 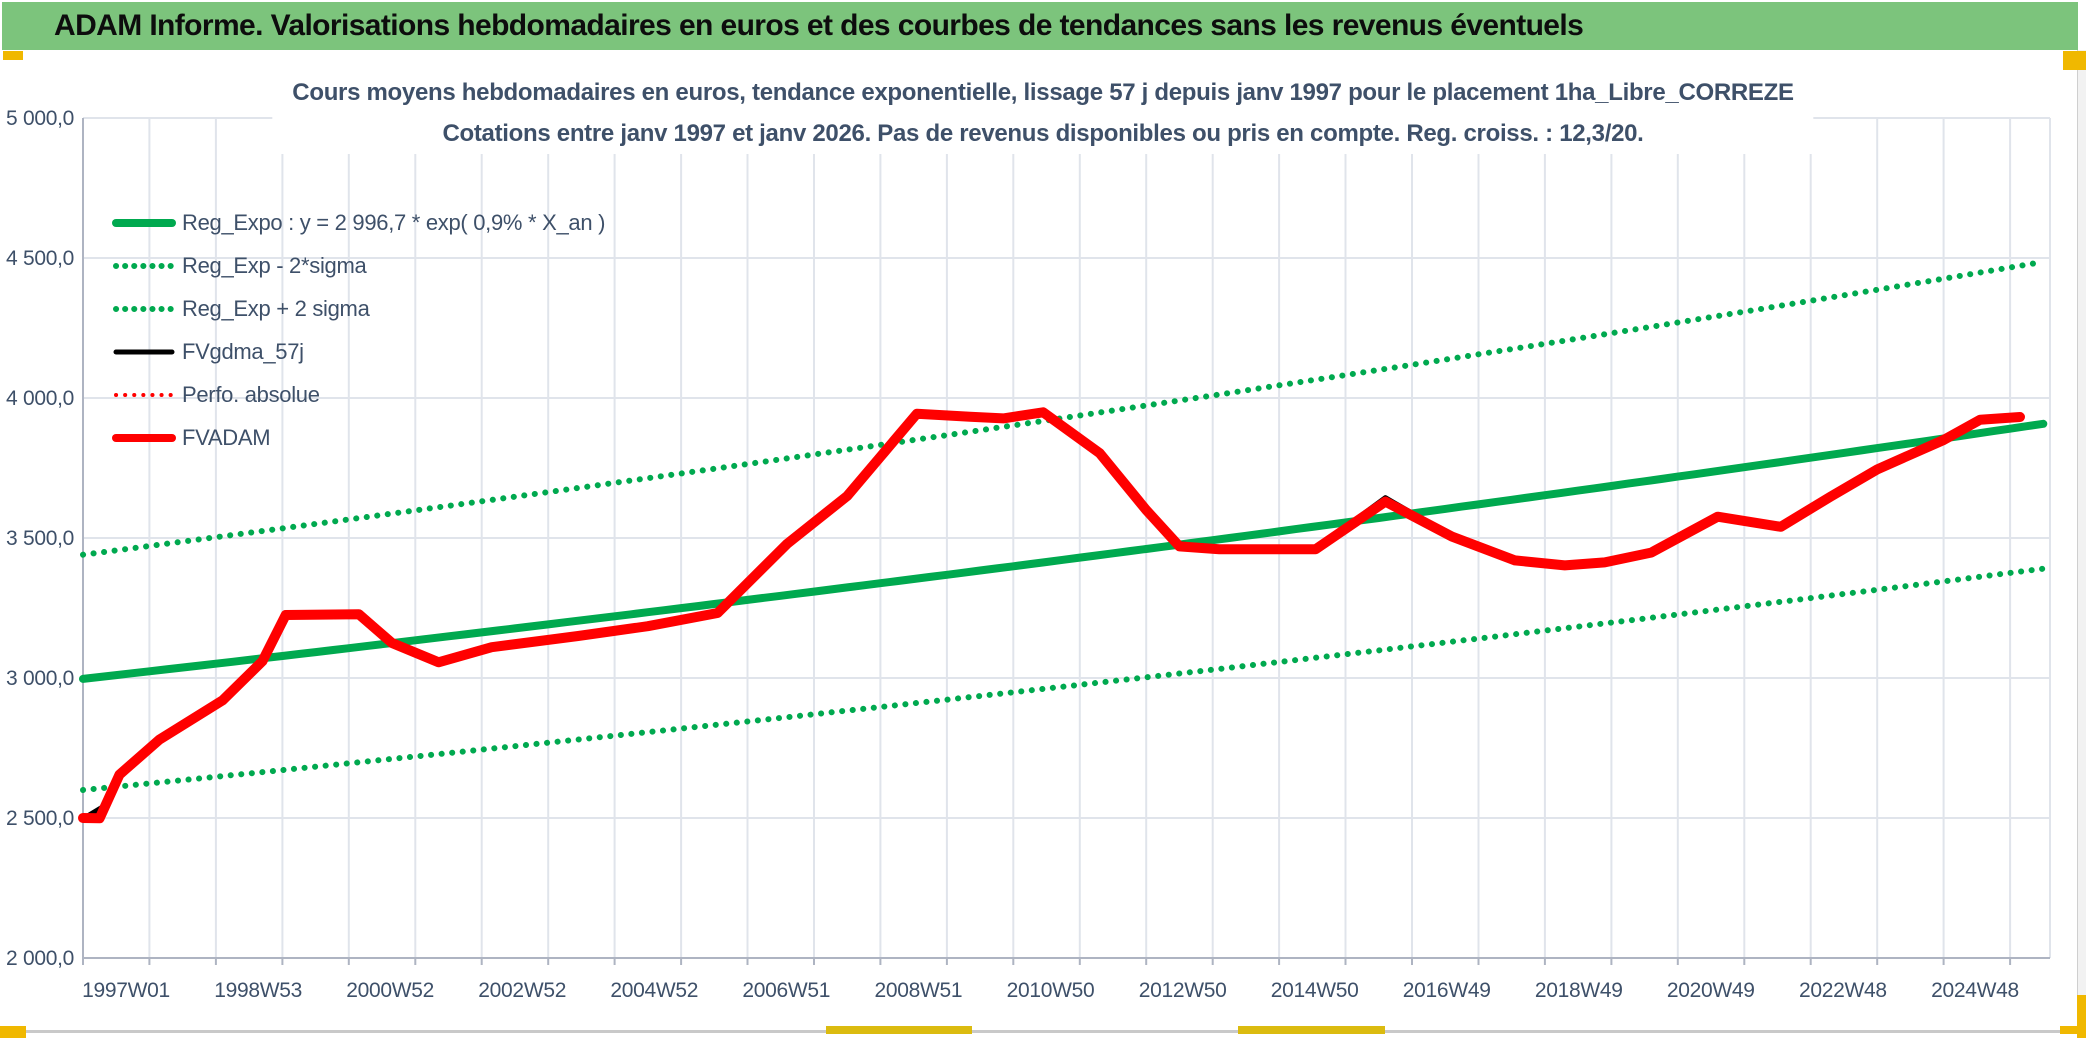 What do you see at coordinates (126, 990) in the screenshot?
I see `x-axis-label: 1997W01` at bounding box center [126, 990].